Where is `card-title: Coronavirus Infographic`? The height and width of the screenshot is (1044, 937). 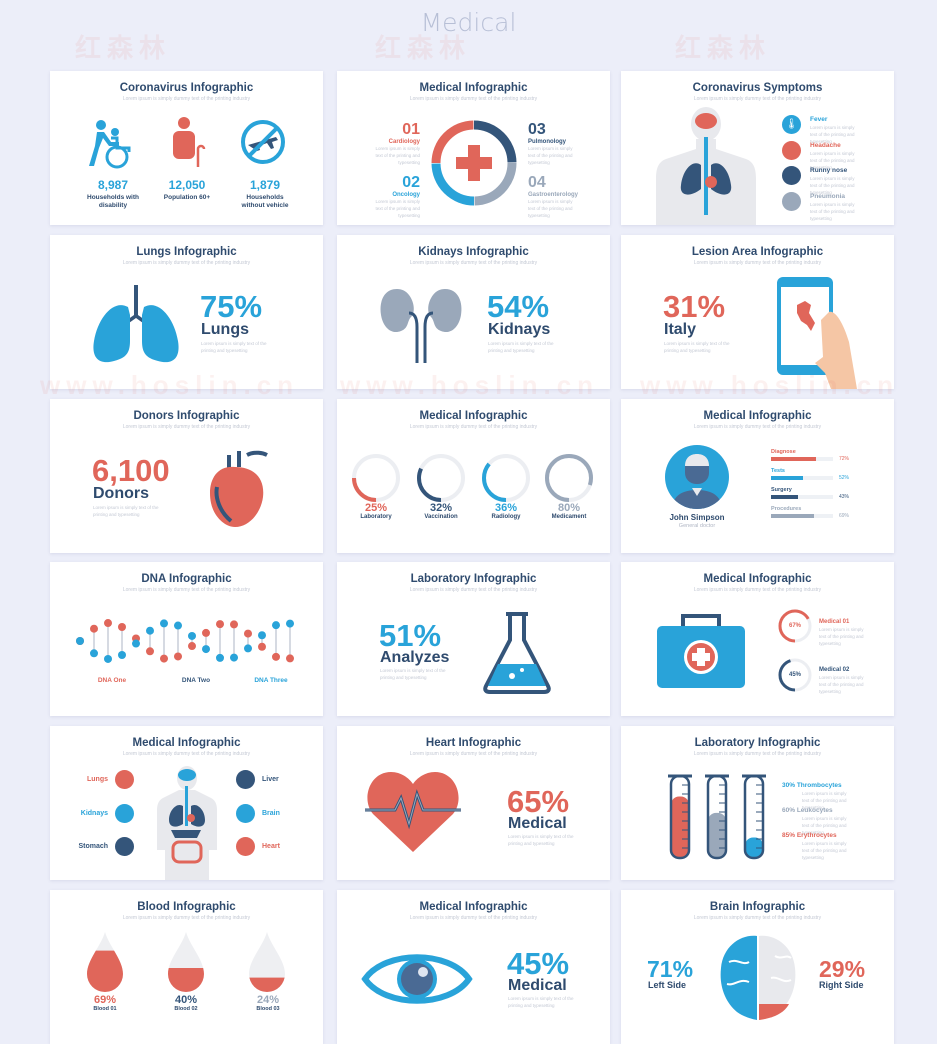
card-title: Coronavirus Infographic is located at coordinates (186, 88).